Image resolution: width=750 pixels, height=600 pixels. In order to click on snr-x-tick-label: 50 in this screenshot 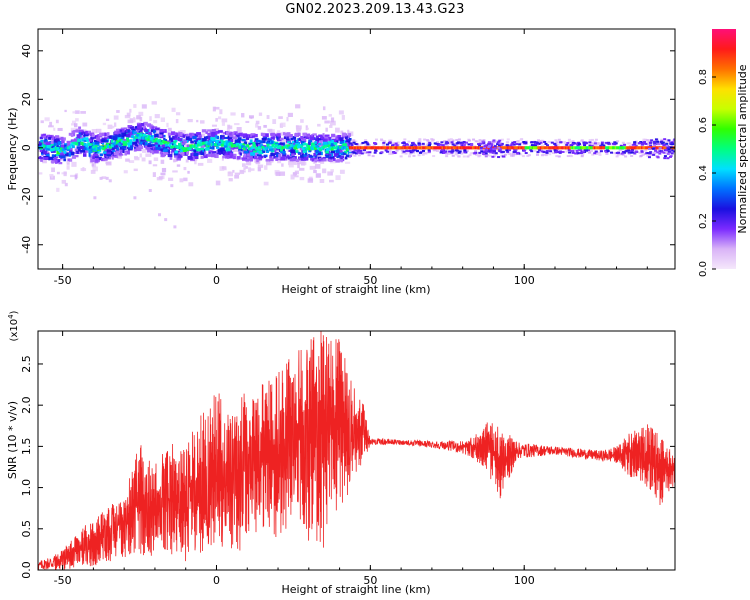, I will do `click(370, 580)`.